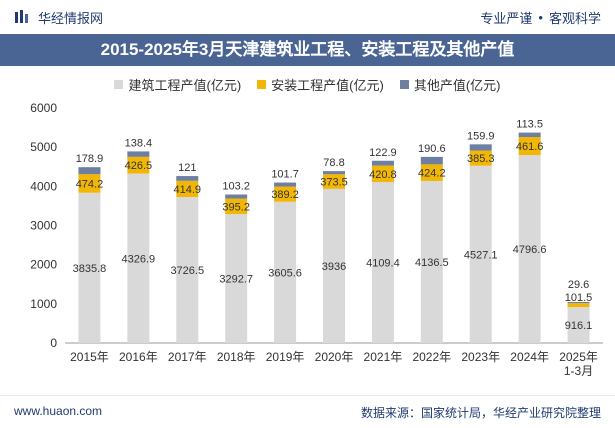 The image size is (615, 428). I want to click on data-label-install: 101.5, so click(579, 298).